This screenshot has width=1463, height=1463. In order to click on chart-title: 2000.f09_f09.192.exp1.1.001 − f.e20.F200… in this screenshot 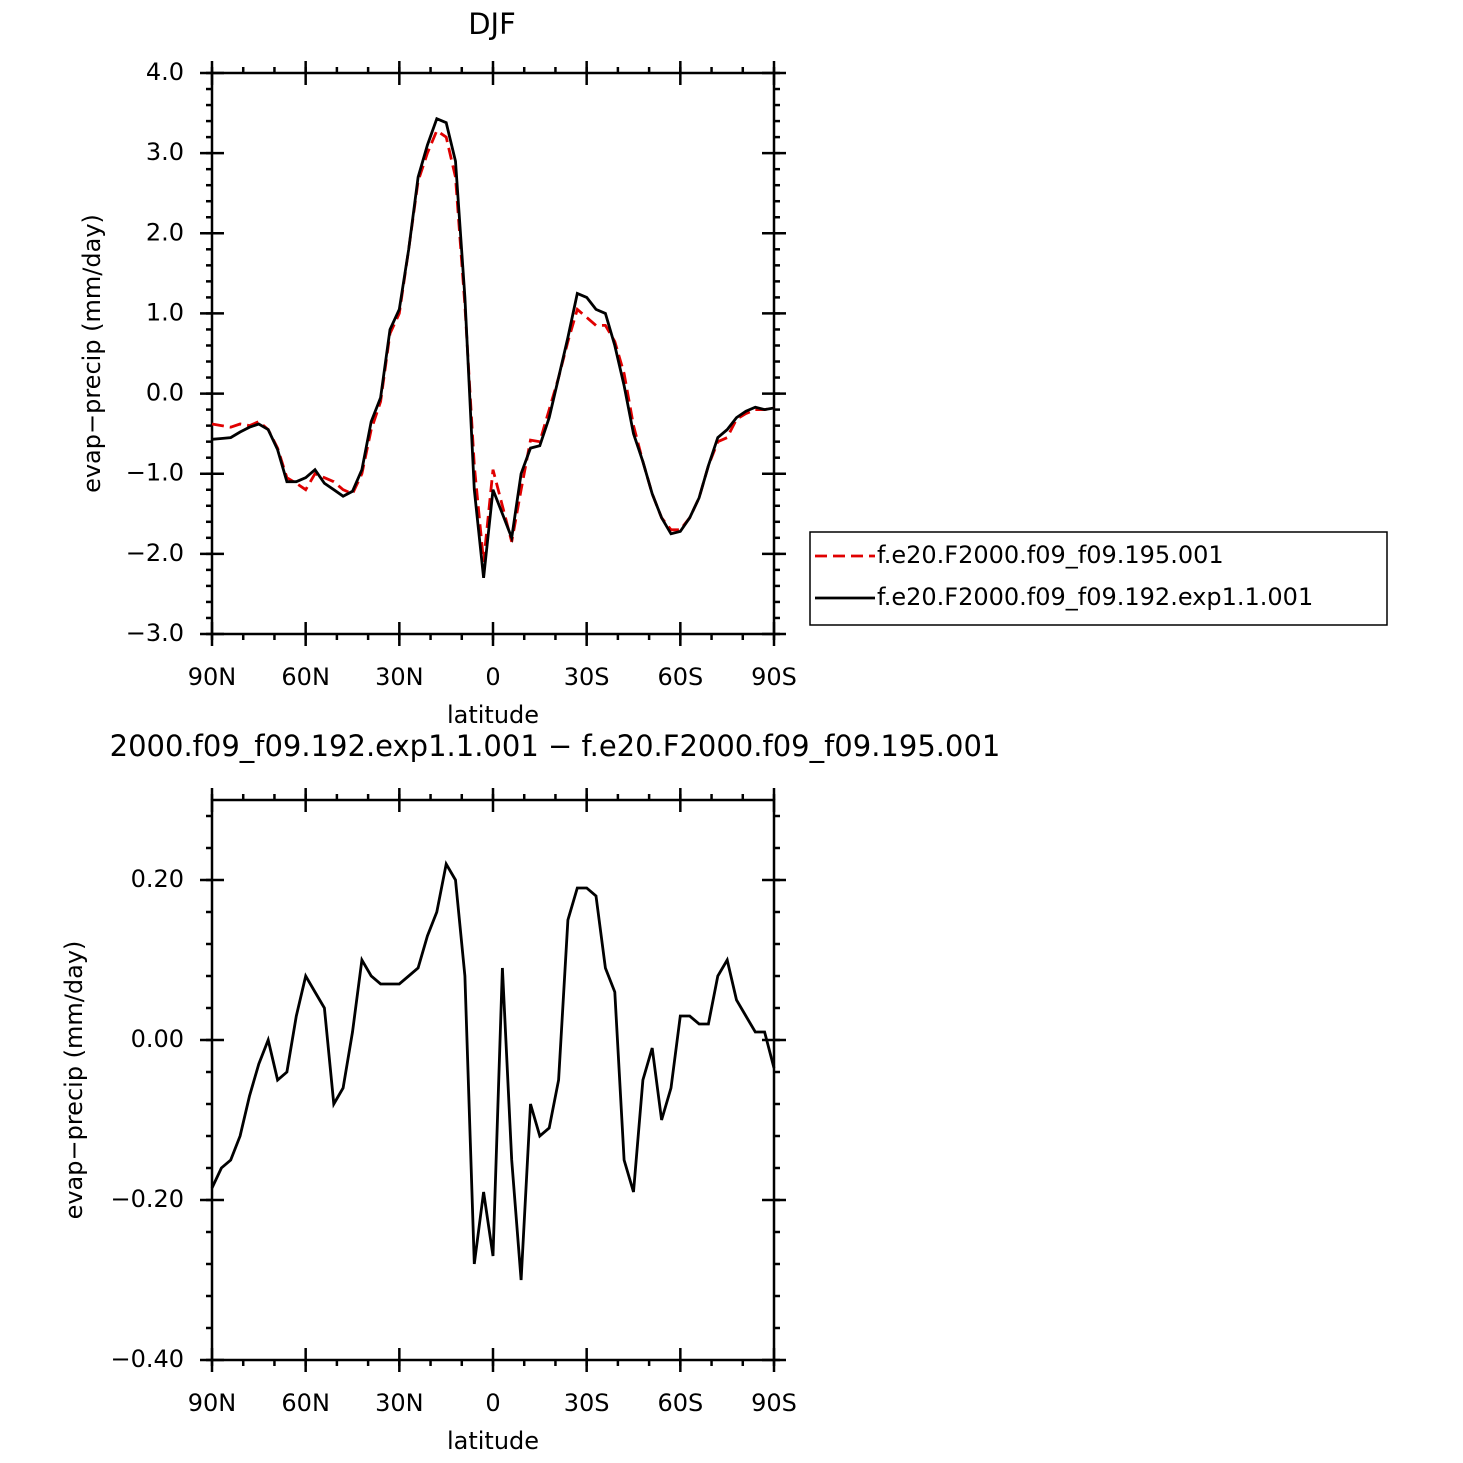, I will do `click(555, 746)`.